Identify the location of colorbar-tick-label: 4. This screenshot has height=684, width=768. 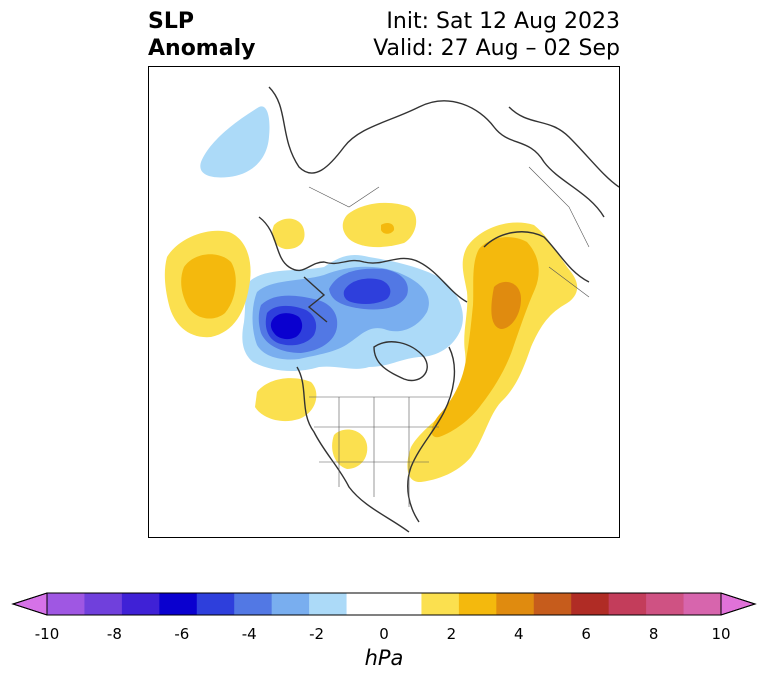
(519, 634).